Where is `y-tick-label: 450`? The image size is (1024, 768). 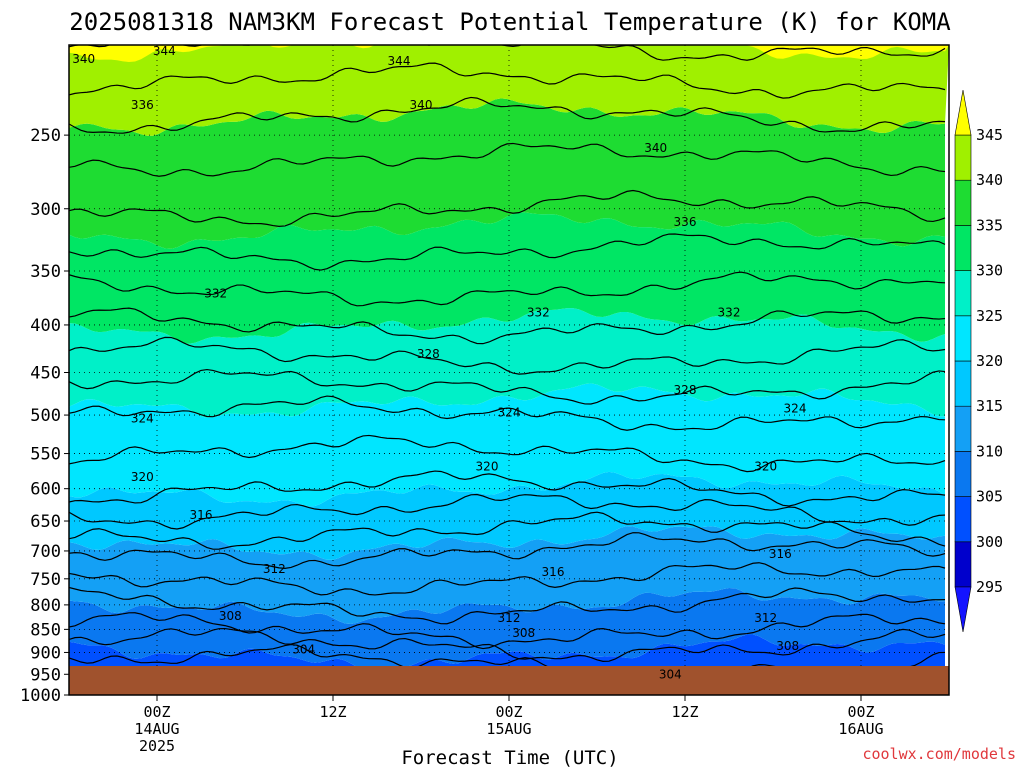
y-tick-label: 450 is located at coordinates (45, 374).